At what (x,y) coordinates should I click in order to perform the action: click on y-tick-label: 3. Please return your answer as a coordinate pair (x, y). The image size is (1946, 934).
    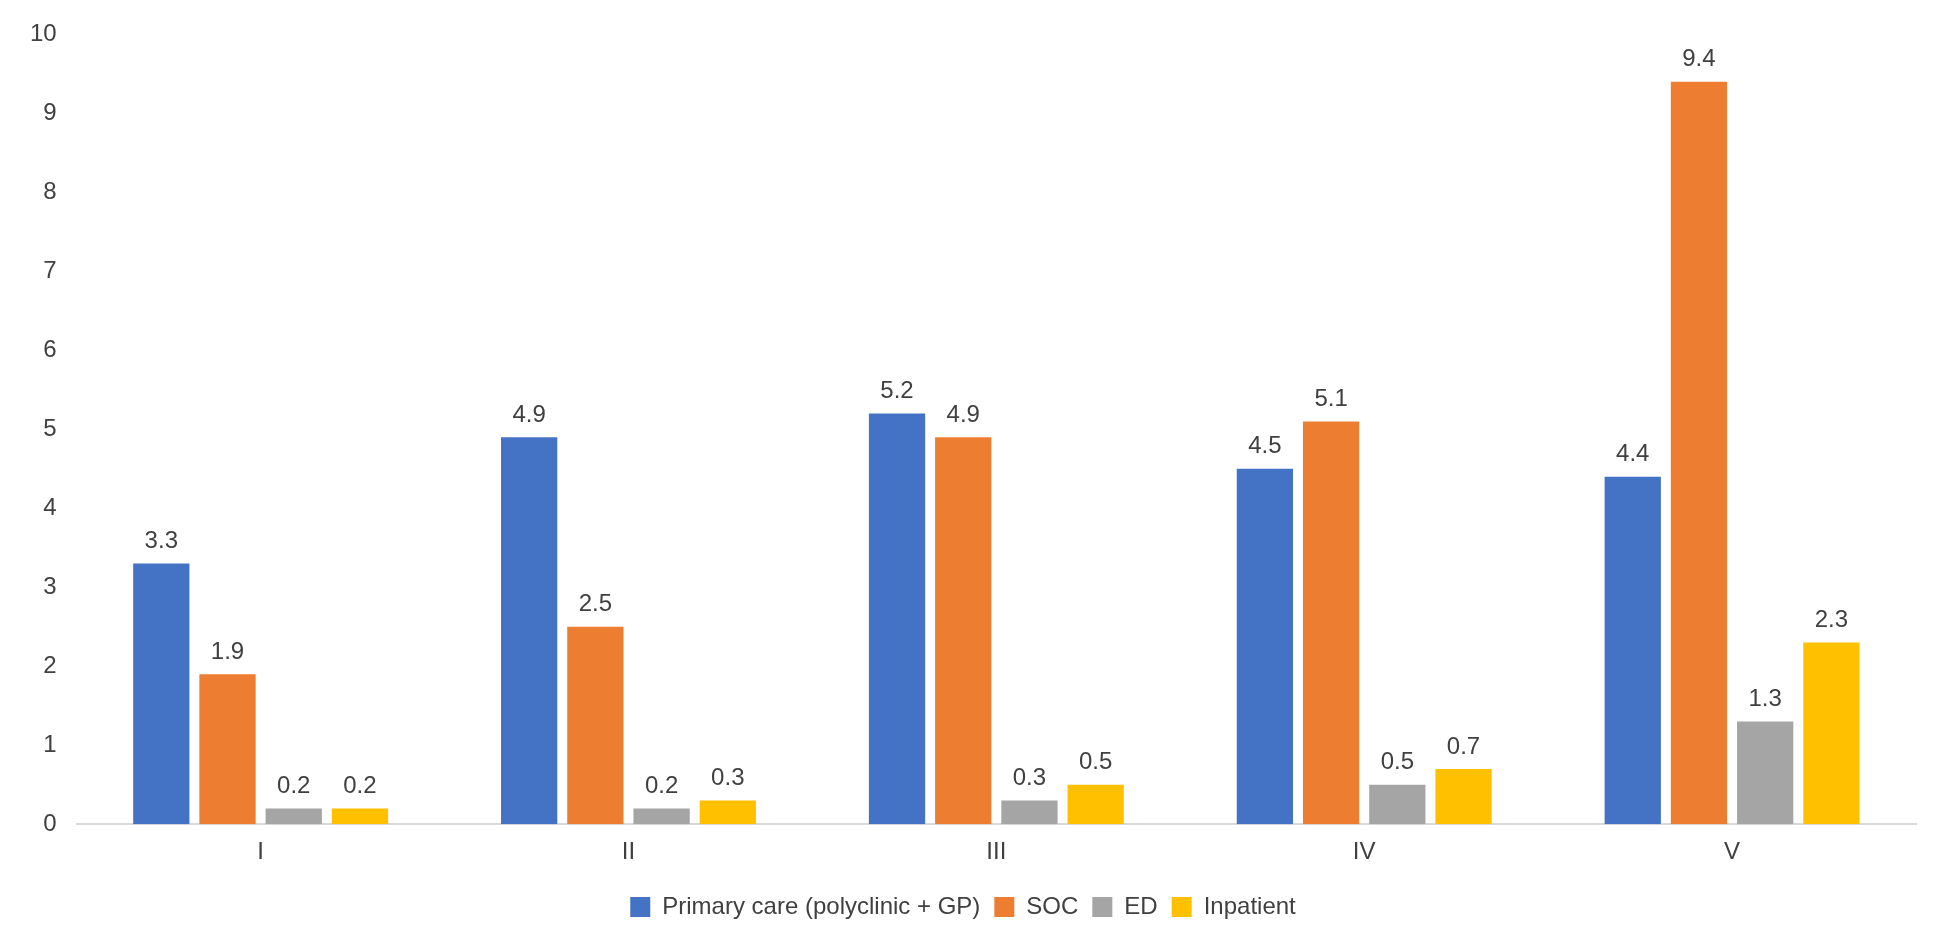
    Looking at the image, I should click on (50, 585).